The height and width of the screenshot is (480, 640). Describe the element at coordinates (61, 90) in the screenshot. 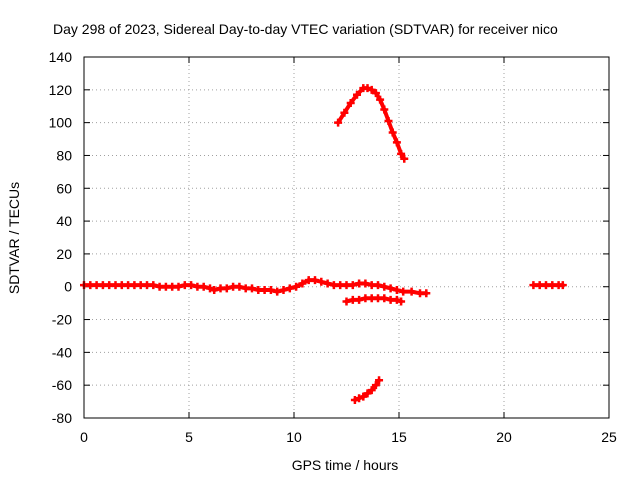

I see `y-tick-label: 120` at that location.